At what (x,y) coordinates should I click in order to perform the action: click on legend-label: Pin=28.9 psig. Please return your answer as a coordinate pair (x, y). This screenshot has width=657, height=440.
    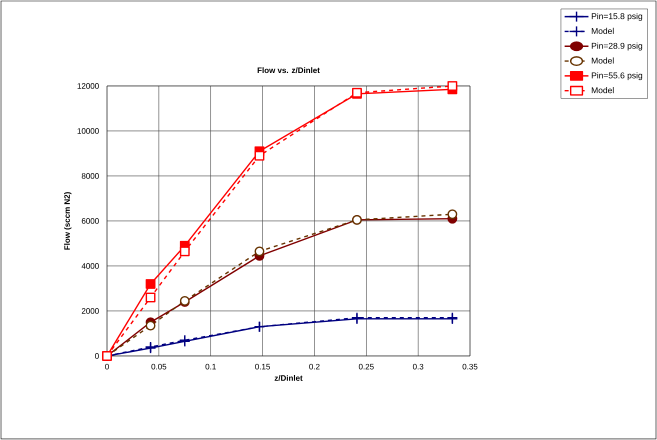
    Looking at the image, I should click on (617, 46).